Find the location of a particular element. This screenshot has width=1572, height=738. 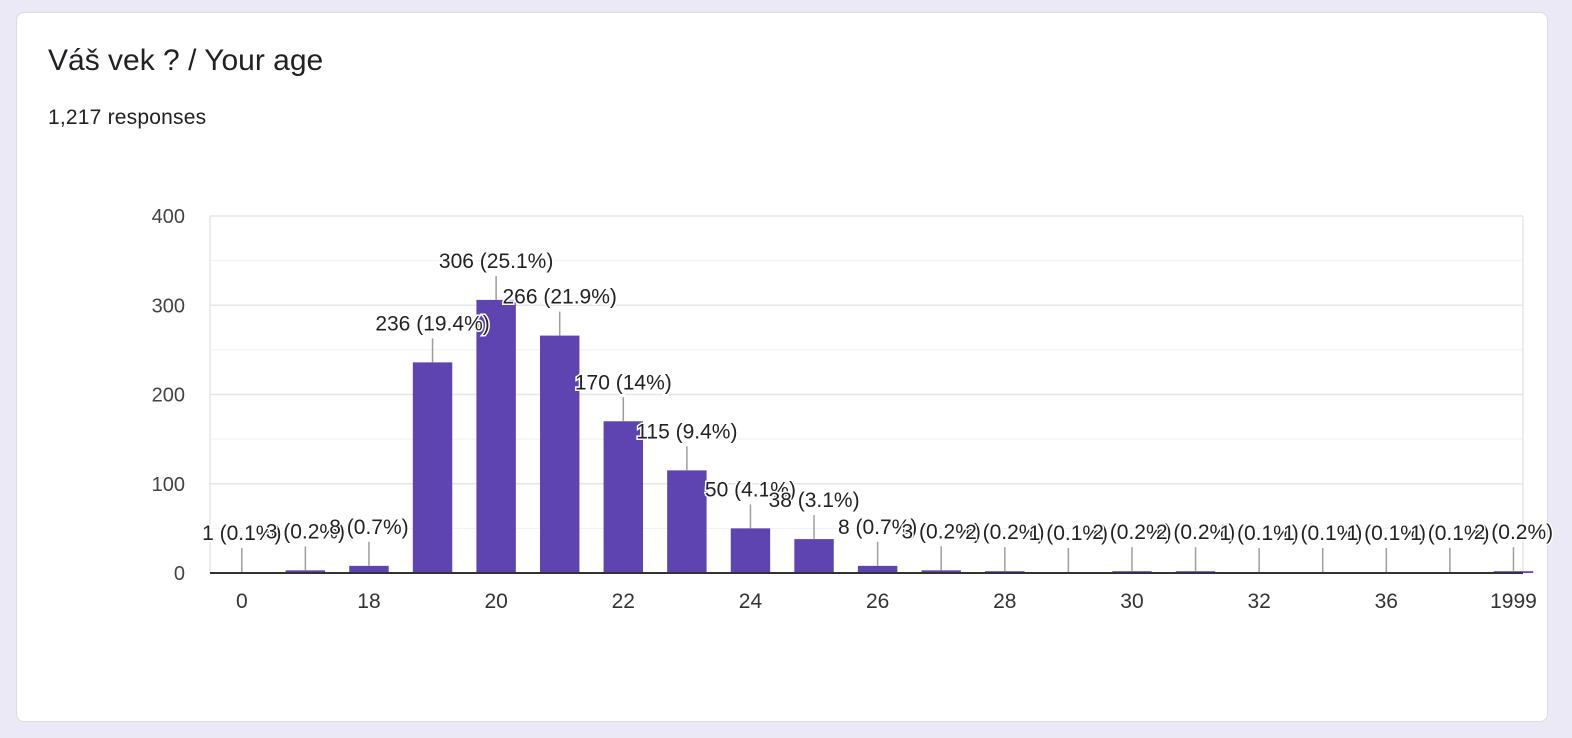

y-tick-label: 200 is located at coordinates (168, 396).